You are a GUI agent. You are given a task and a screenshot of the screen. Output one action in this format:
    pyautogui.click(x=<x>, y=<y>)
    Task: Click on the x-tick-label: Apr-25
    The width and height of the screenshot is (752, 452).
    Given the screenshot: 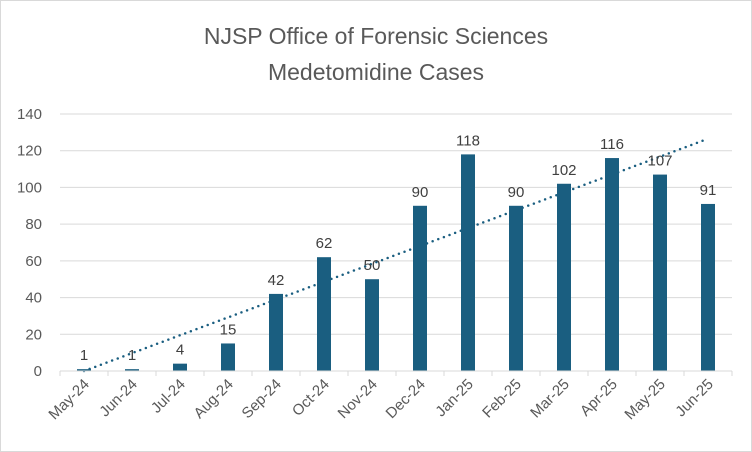 What is the action you would take?
    pyautogui.click(x=599, y=398)
    